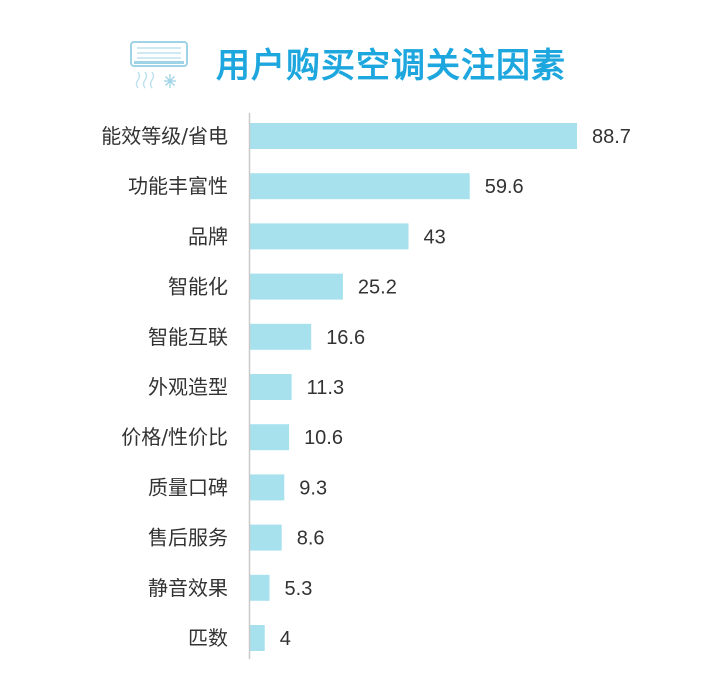 The image size is (710, 688). Describe the element at coordinates (188, 487) in the screenshot. I see `category-label: 质量口碑` at that location.